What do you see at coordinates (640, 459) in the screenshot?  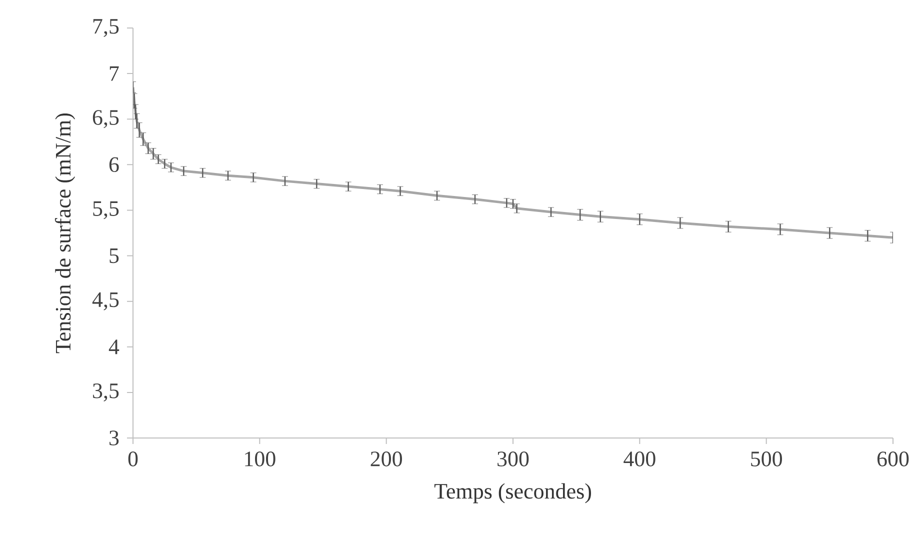 I see `x-tick-label: 400` at bounding box center [640, 459].